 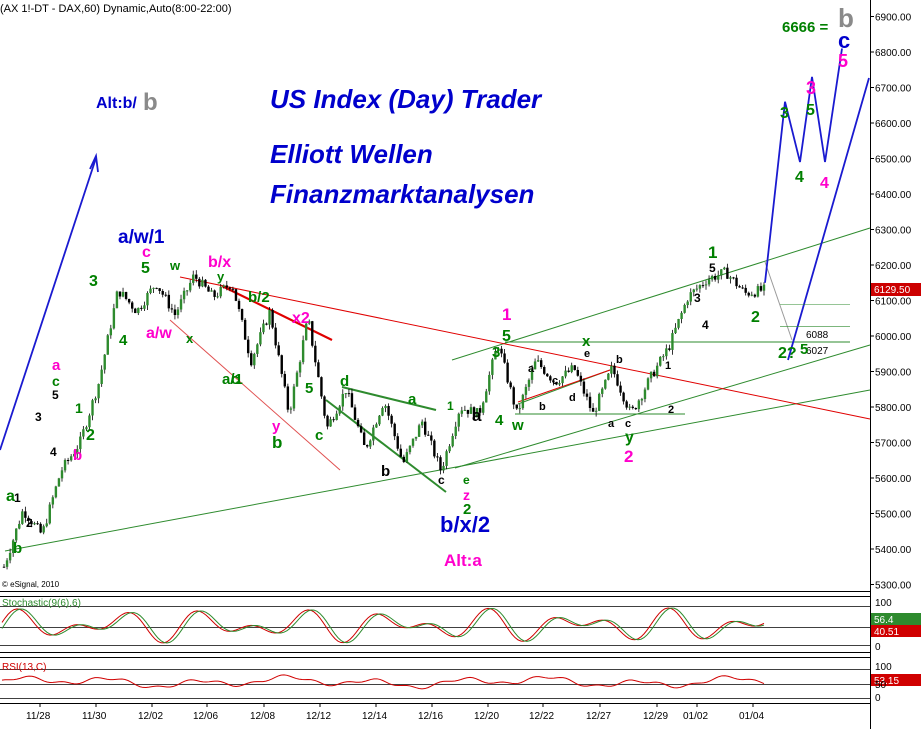 I want to click on projection-path, so click(x=803, y=165).